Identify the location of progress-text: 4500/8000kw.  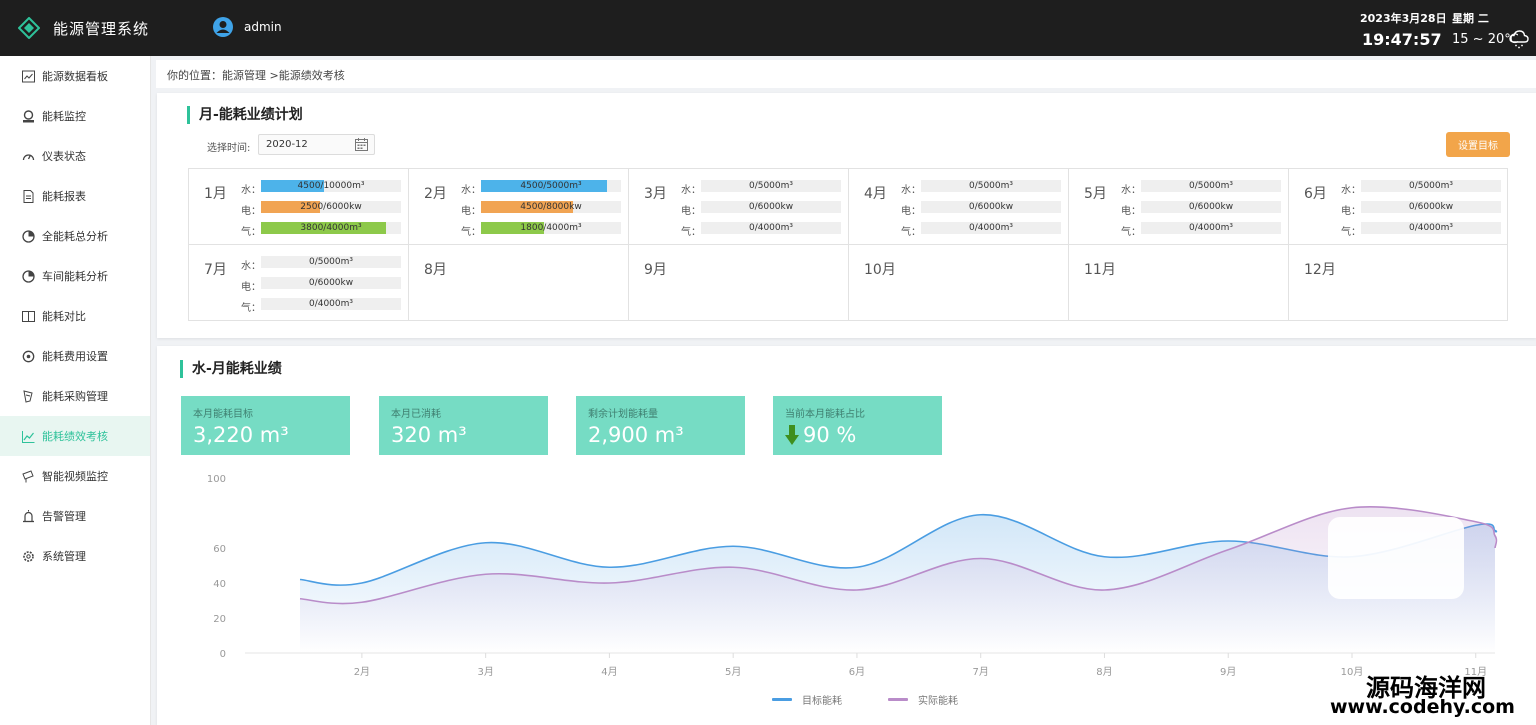
(551, 207).